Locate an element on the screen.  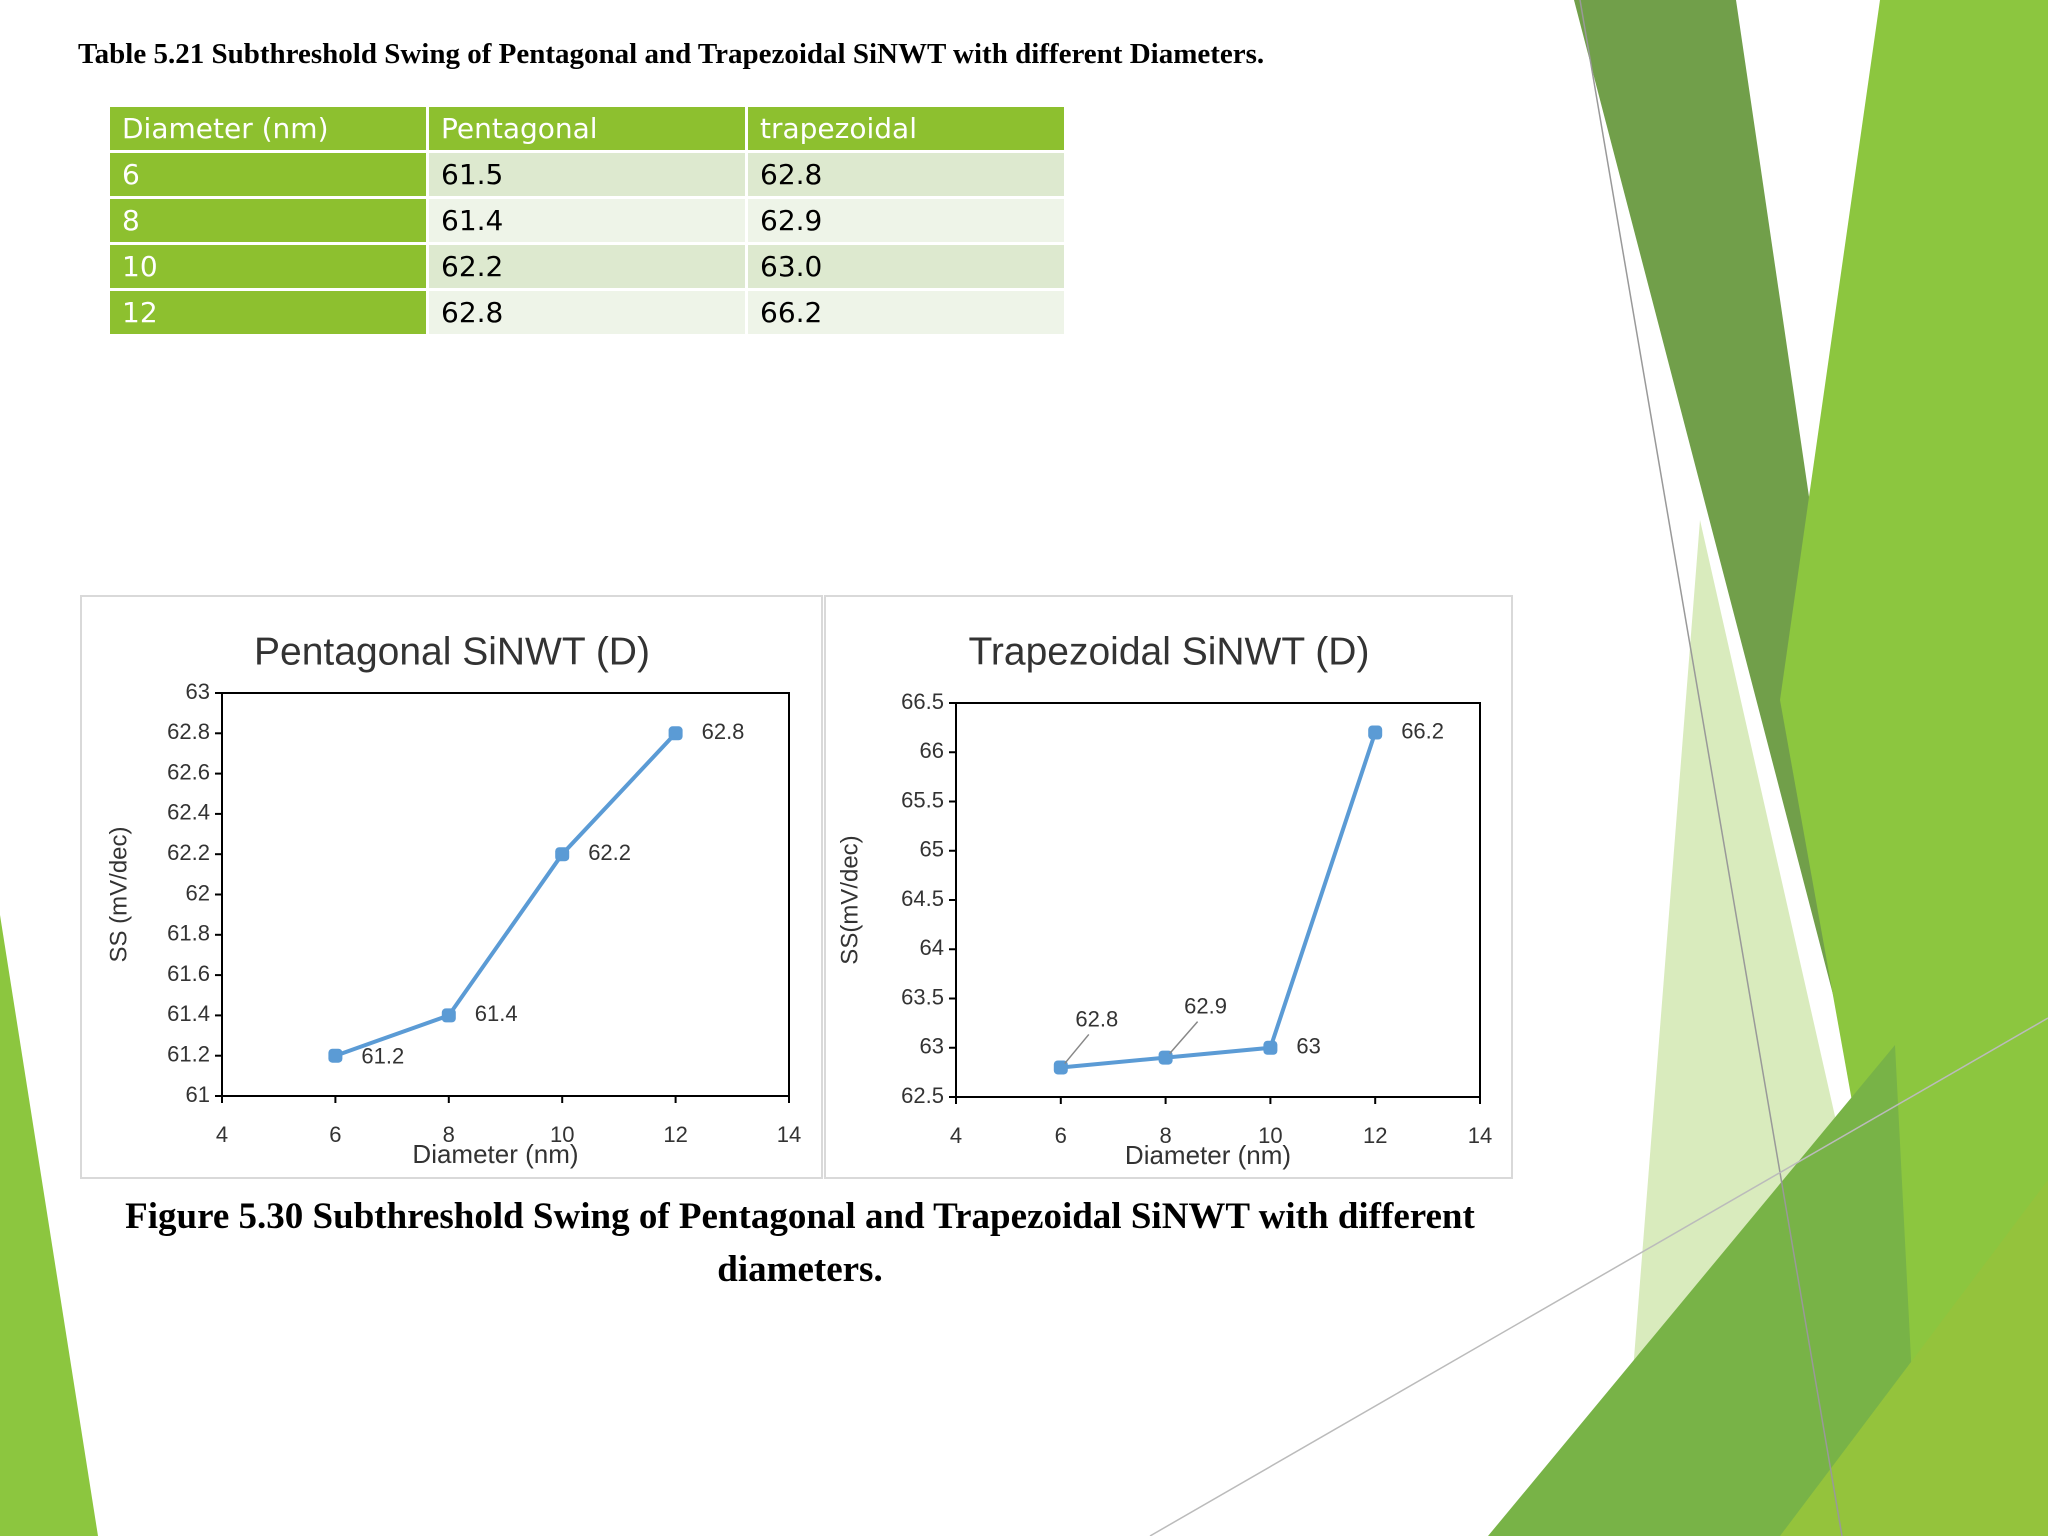
y-tick-label: 61.2 is located at coordinates (188, 1054).